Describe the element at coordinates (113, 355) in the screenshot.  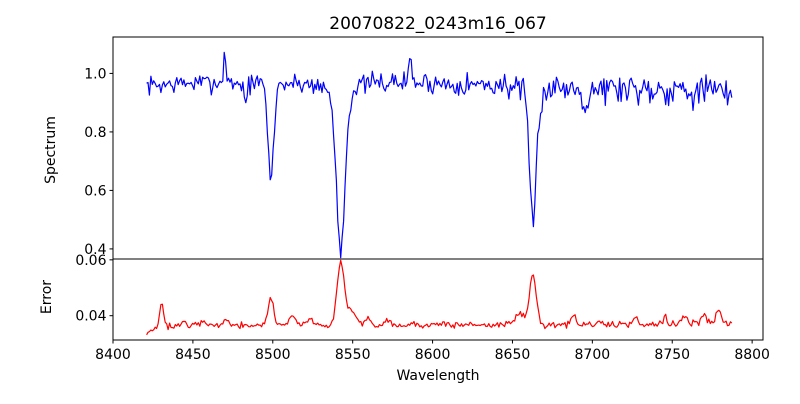
I see `x-tick-label: 8400` at that location.